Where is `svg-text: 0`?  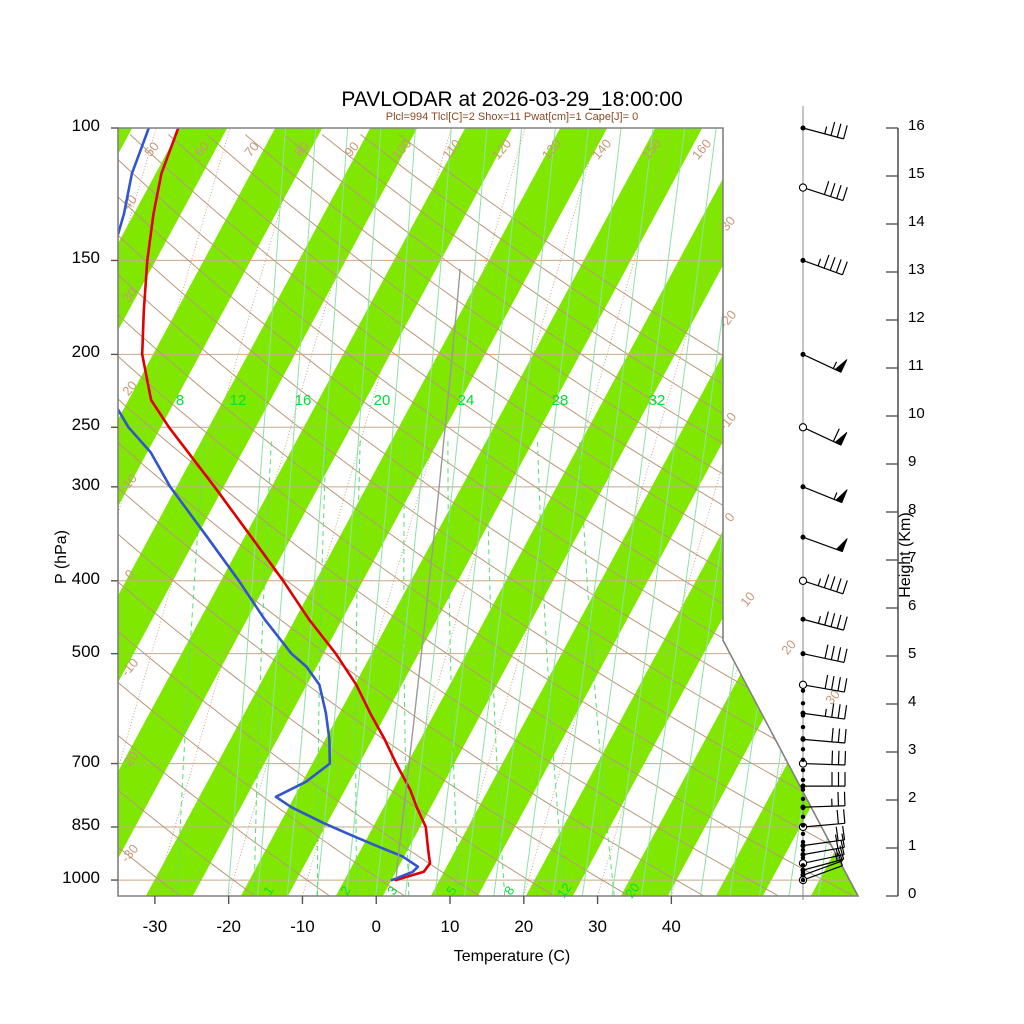 svg-text: 0 is located at coordinates (729, 517).